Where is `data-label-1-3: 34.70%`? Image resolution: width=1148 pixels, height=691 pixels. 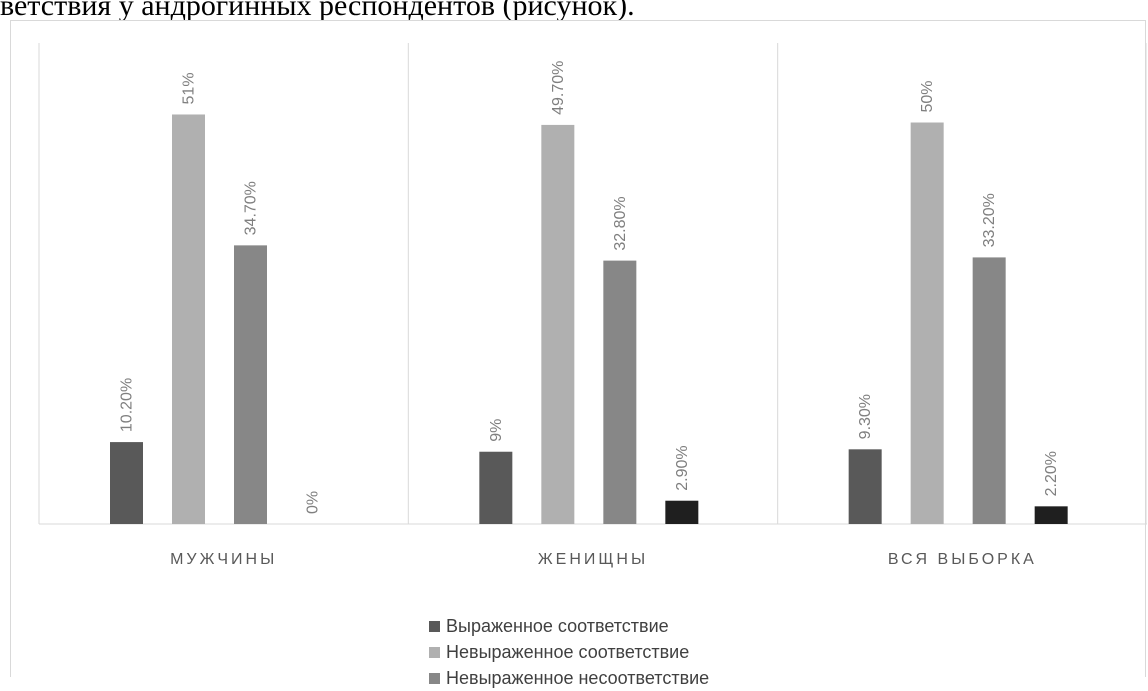
data-label-1-3: 34.70% is located at coordinates (251, 208).